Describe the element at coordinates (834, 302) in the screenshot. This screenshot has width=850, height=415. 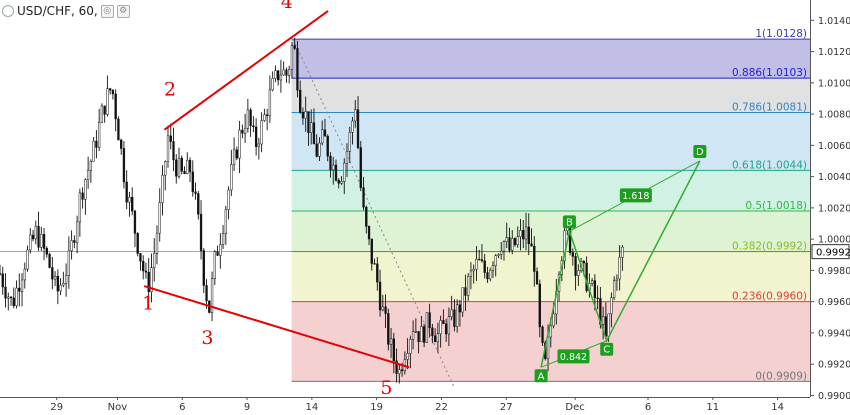
I see `y-tick-label: 0.9960` at that location.